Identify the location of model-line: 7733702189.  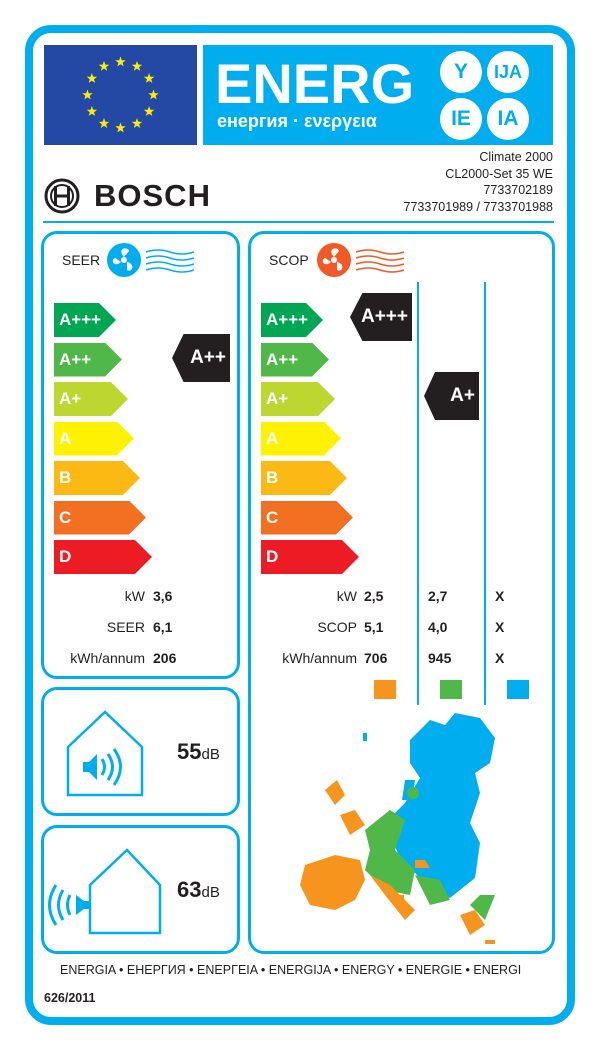
(518, 190).